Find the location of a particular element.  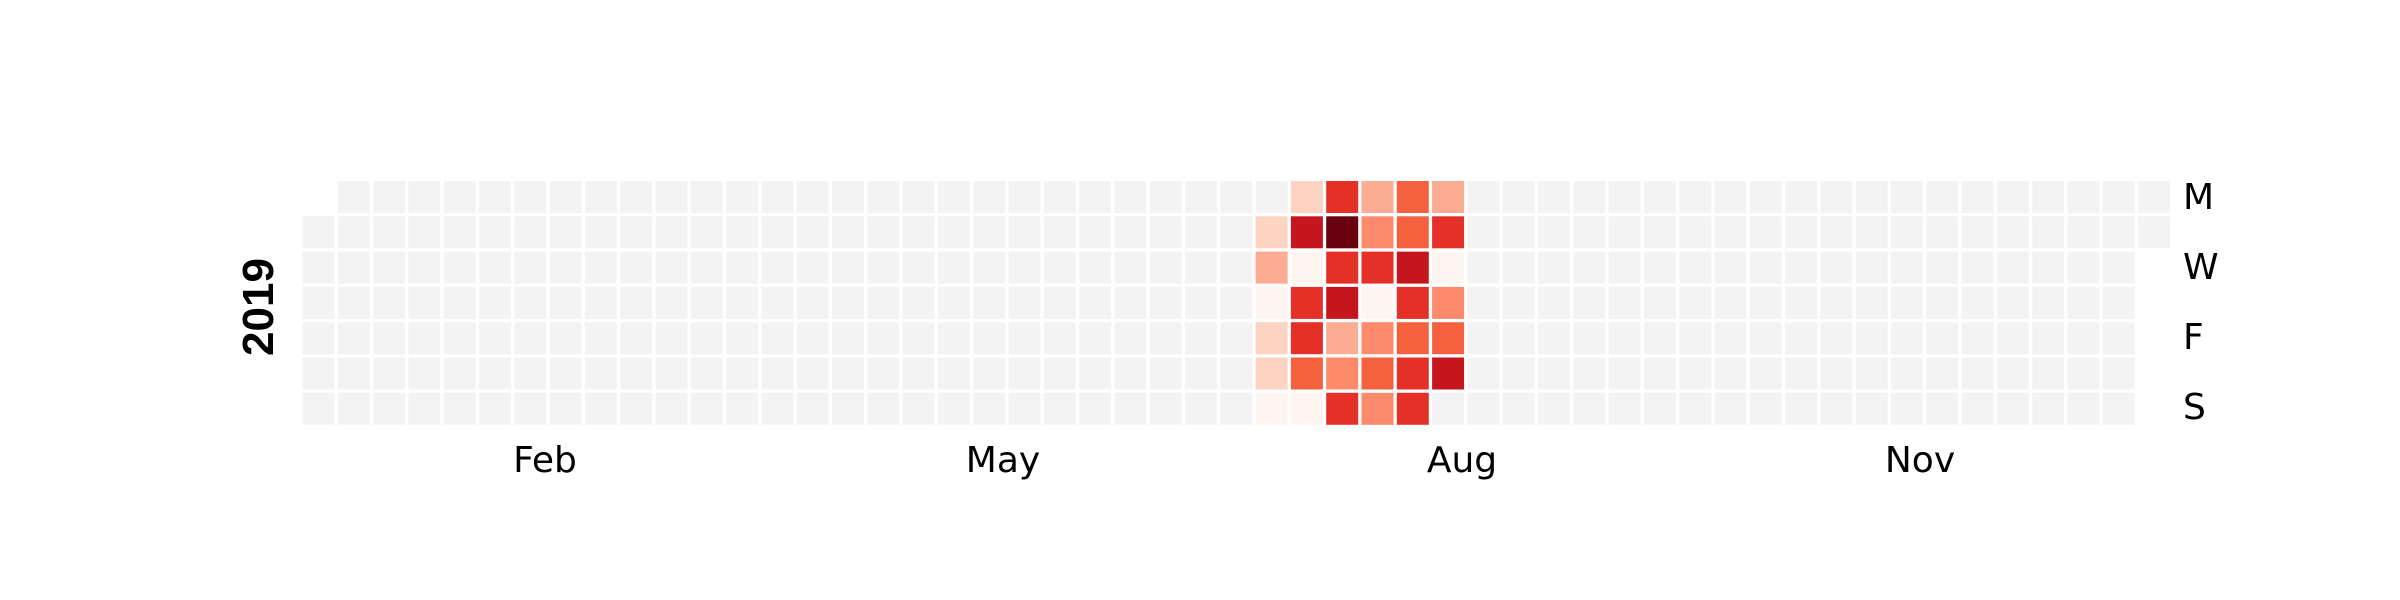

month-label-aug: Aug is located at coordinates (1462, 460).